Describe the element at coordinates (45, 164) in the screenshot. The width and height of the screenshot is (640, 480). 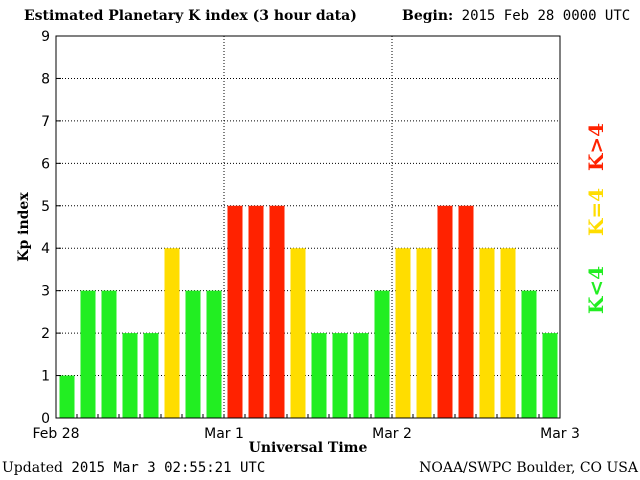
I see `y-tick-label: 6` at that location.